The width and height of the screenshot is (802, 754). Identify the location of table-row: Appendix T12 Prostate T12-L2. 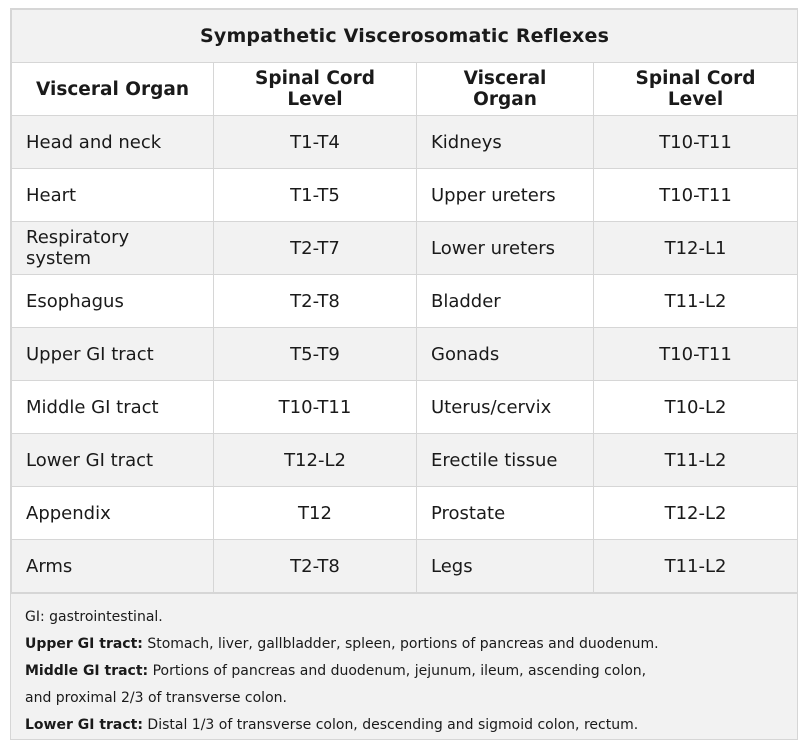
(405, 513).